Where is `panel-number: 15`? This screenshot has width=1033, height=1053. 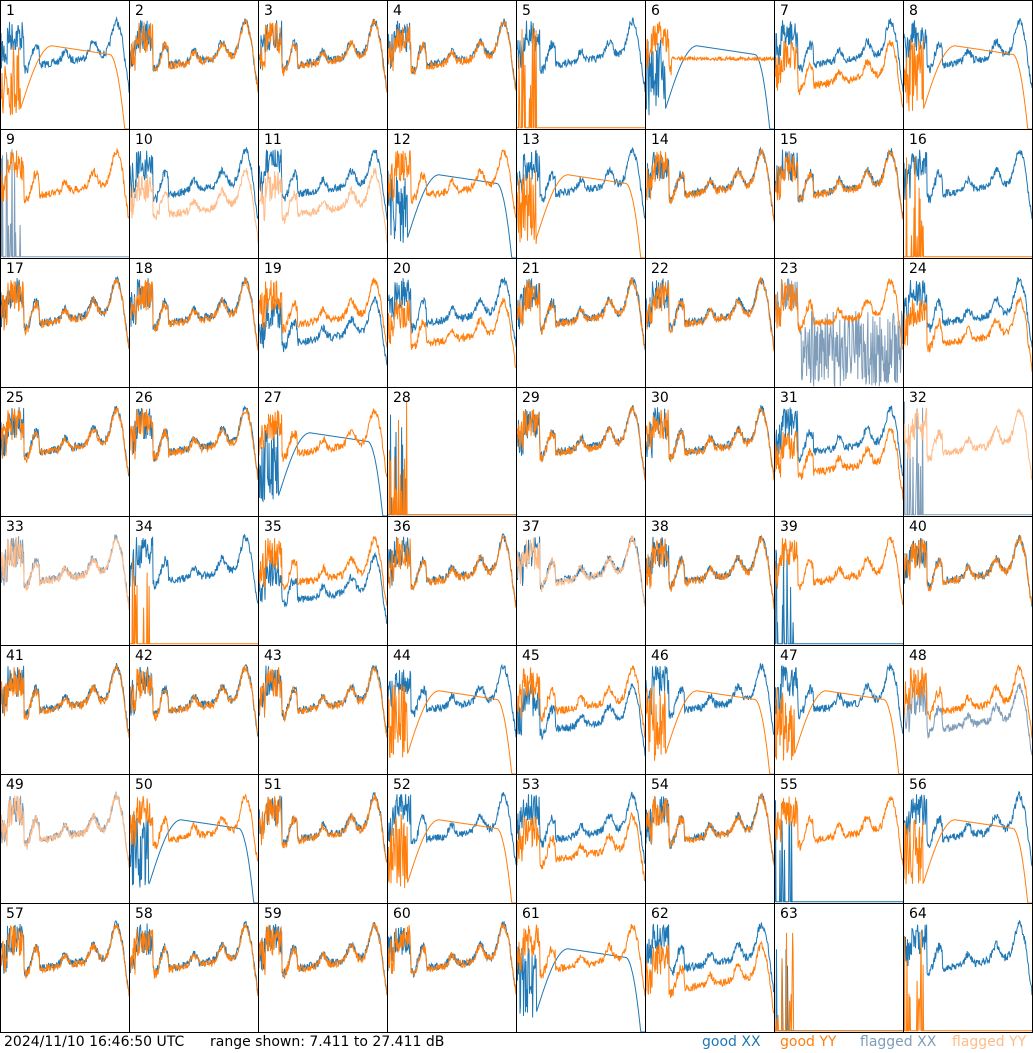 panel-number: 15 is located at coordinates (789, 140).